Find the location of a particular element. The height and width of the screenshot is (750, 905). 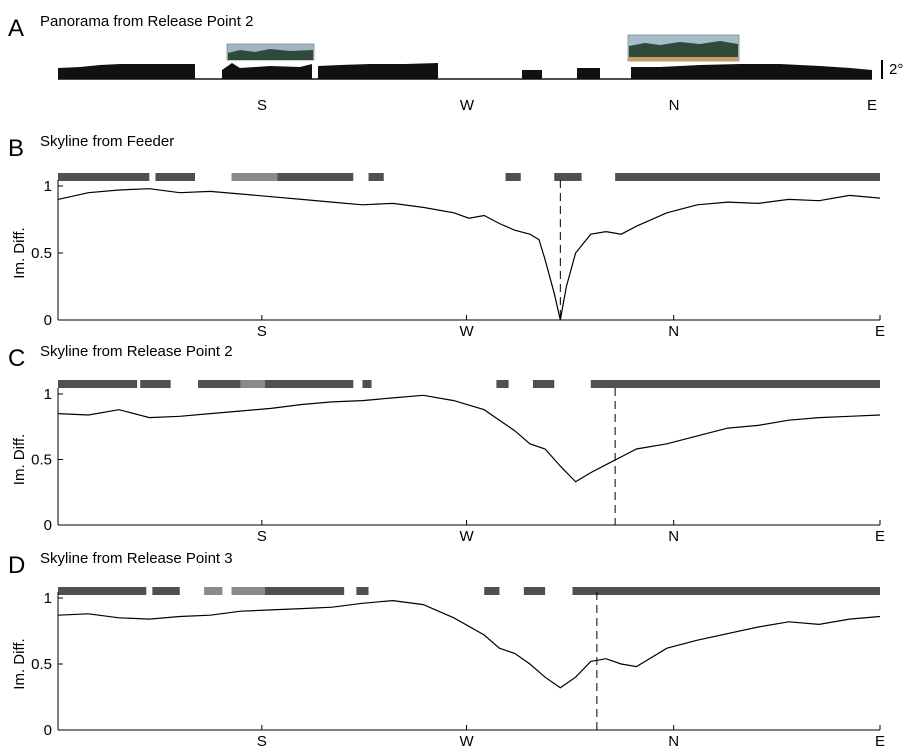

compass-label: E is located at coordinates (872, 105).